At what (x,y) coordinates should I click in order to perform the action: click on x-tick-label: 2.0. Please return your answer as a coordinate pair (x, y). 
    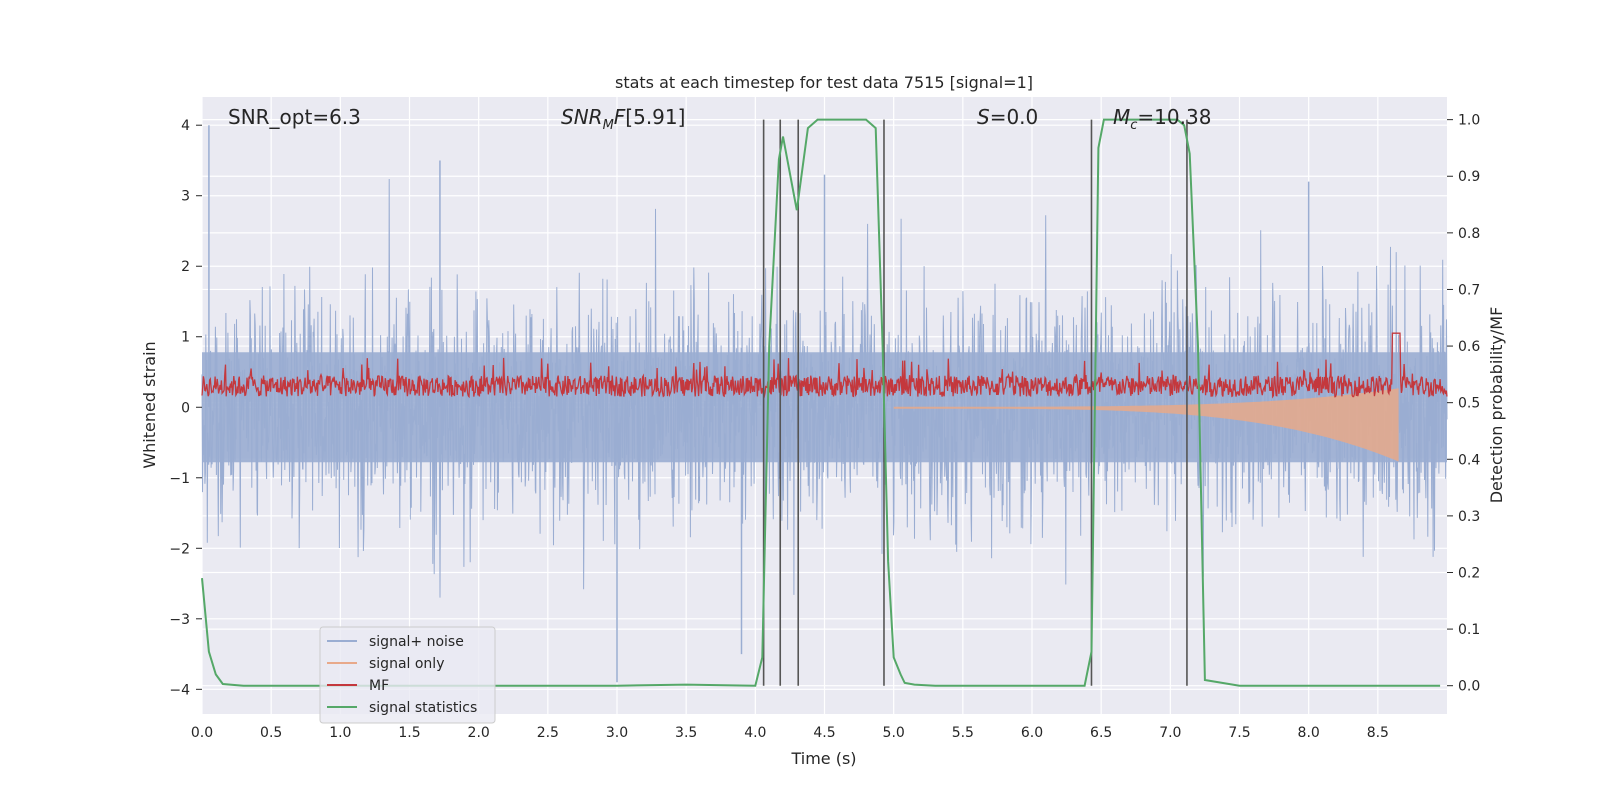
    Looking at the image, I should click on (479, 733).